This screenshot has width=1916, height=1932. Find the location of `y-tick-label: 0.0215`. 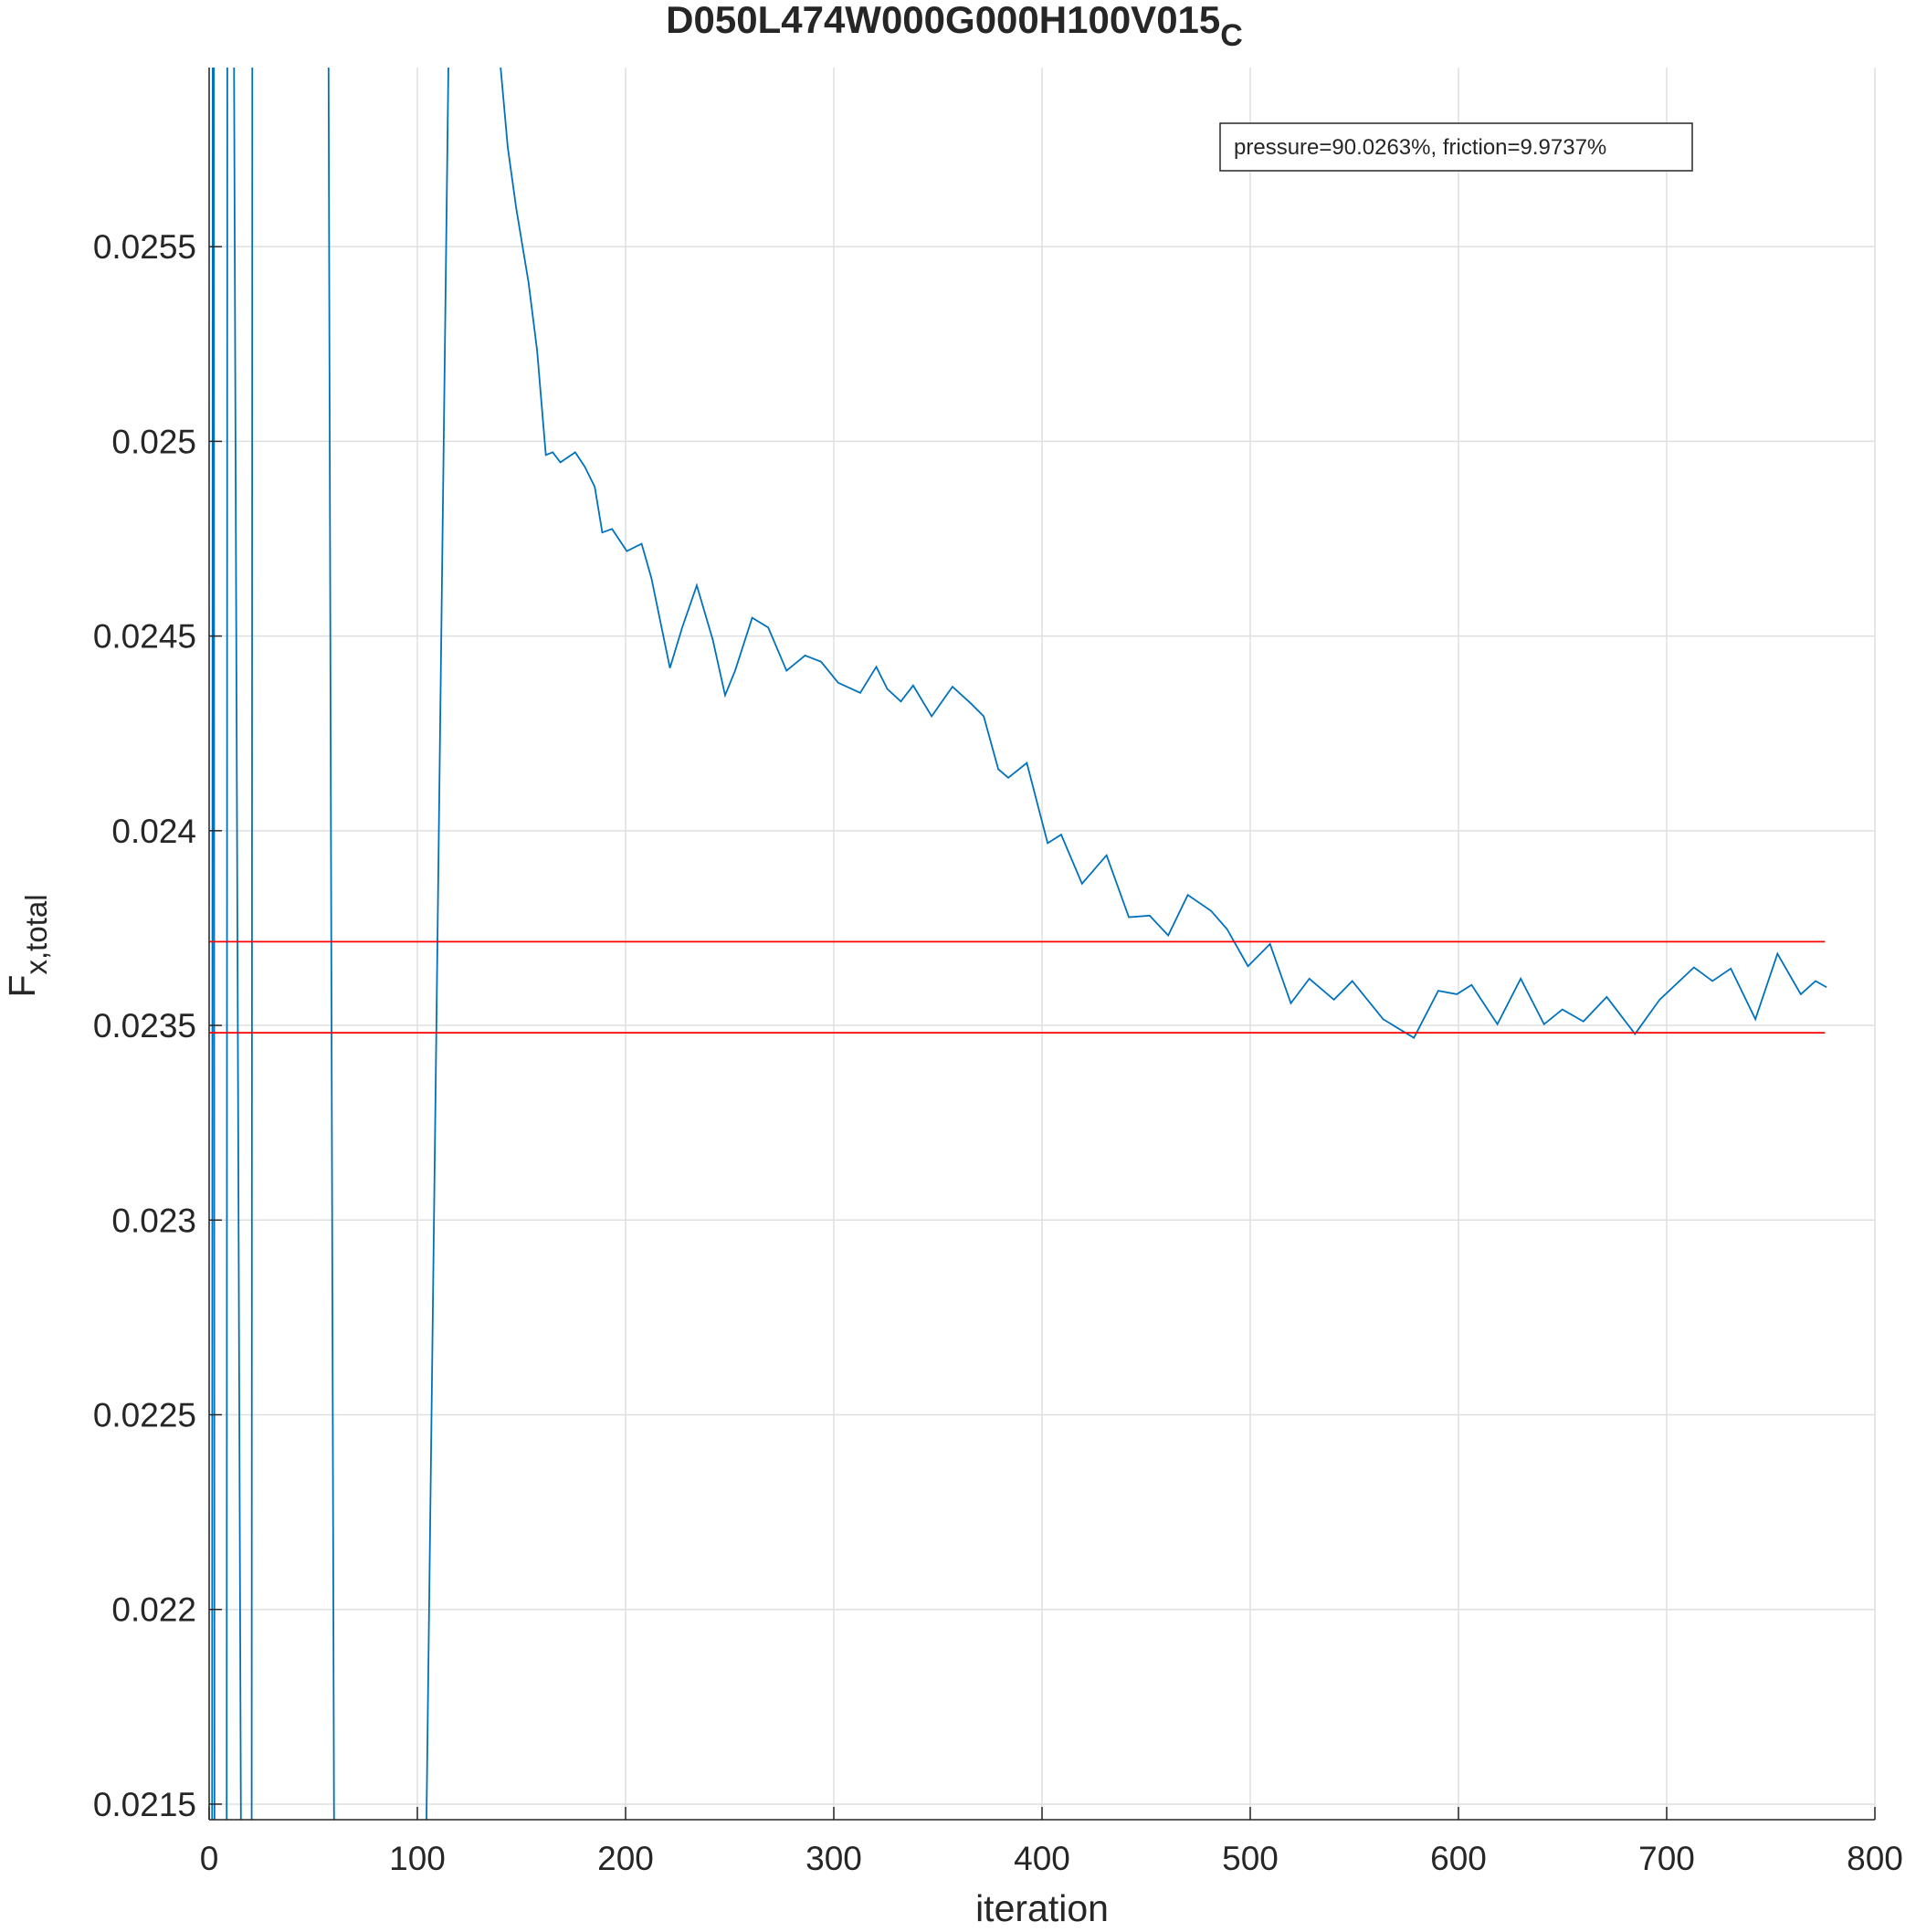

y-tick-label: 0.0215 is located at coordinates (144, 1805).